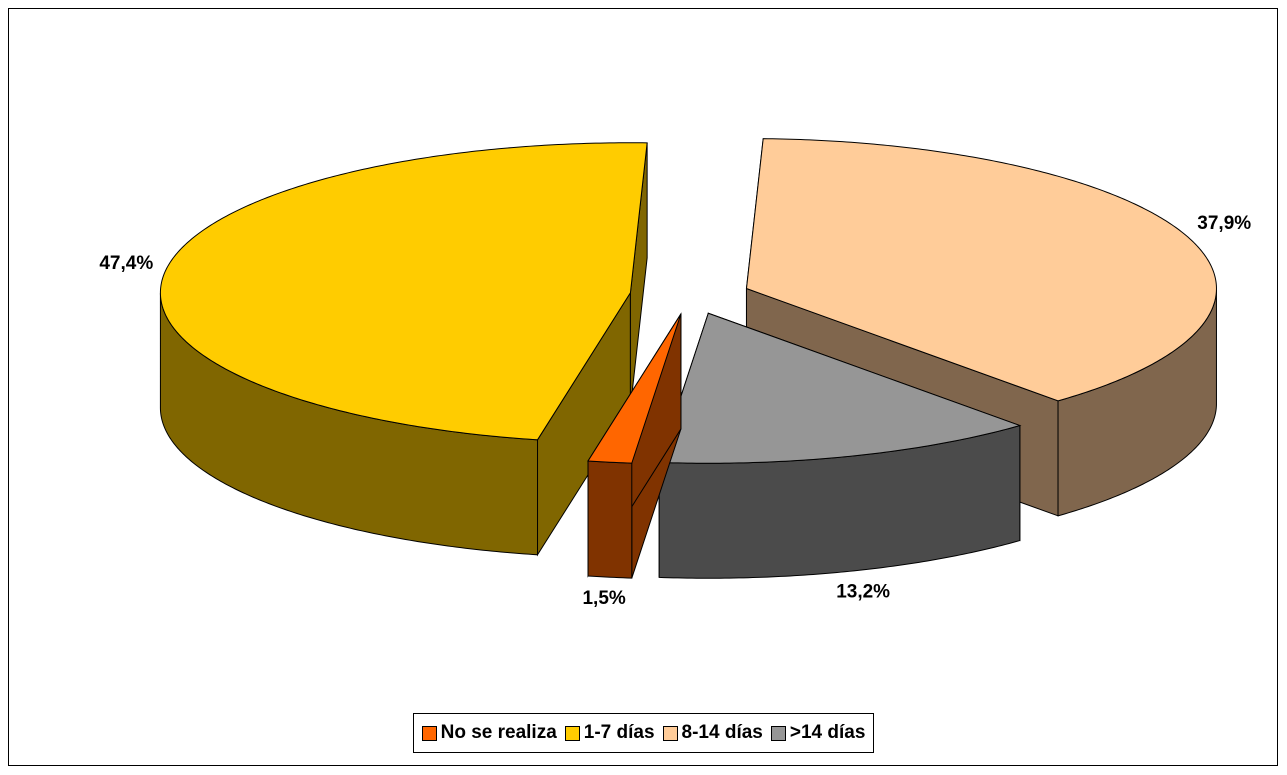  What do you see at coordinates (1224, 223) in the screenshot?
I see `data-label: 37,9%` at bounding box center [1224, 223].